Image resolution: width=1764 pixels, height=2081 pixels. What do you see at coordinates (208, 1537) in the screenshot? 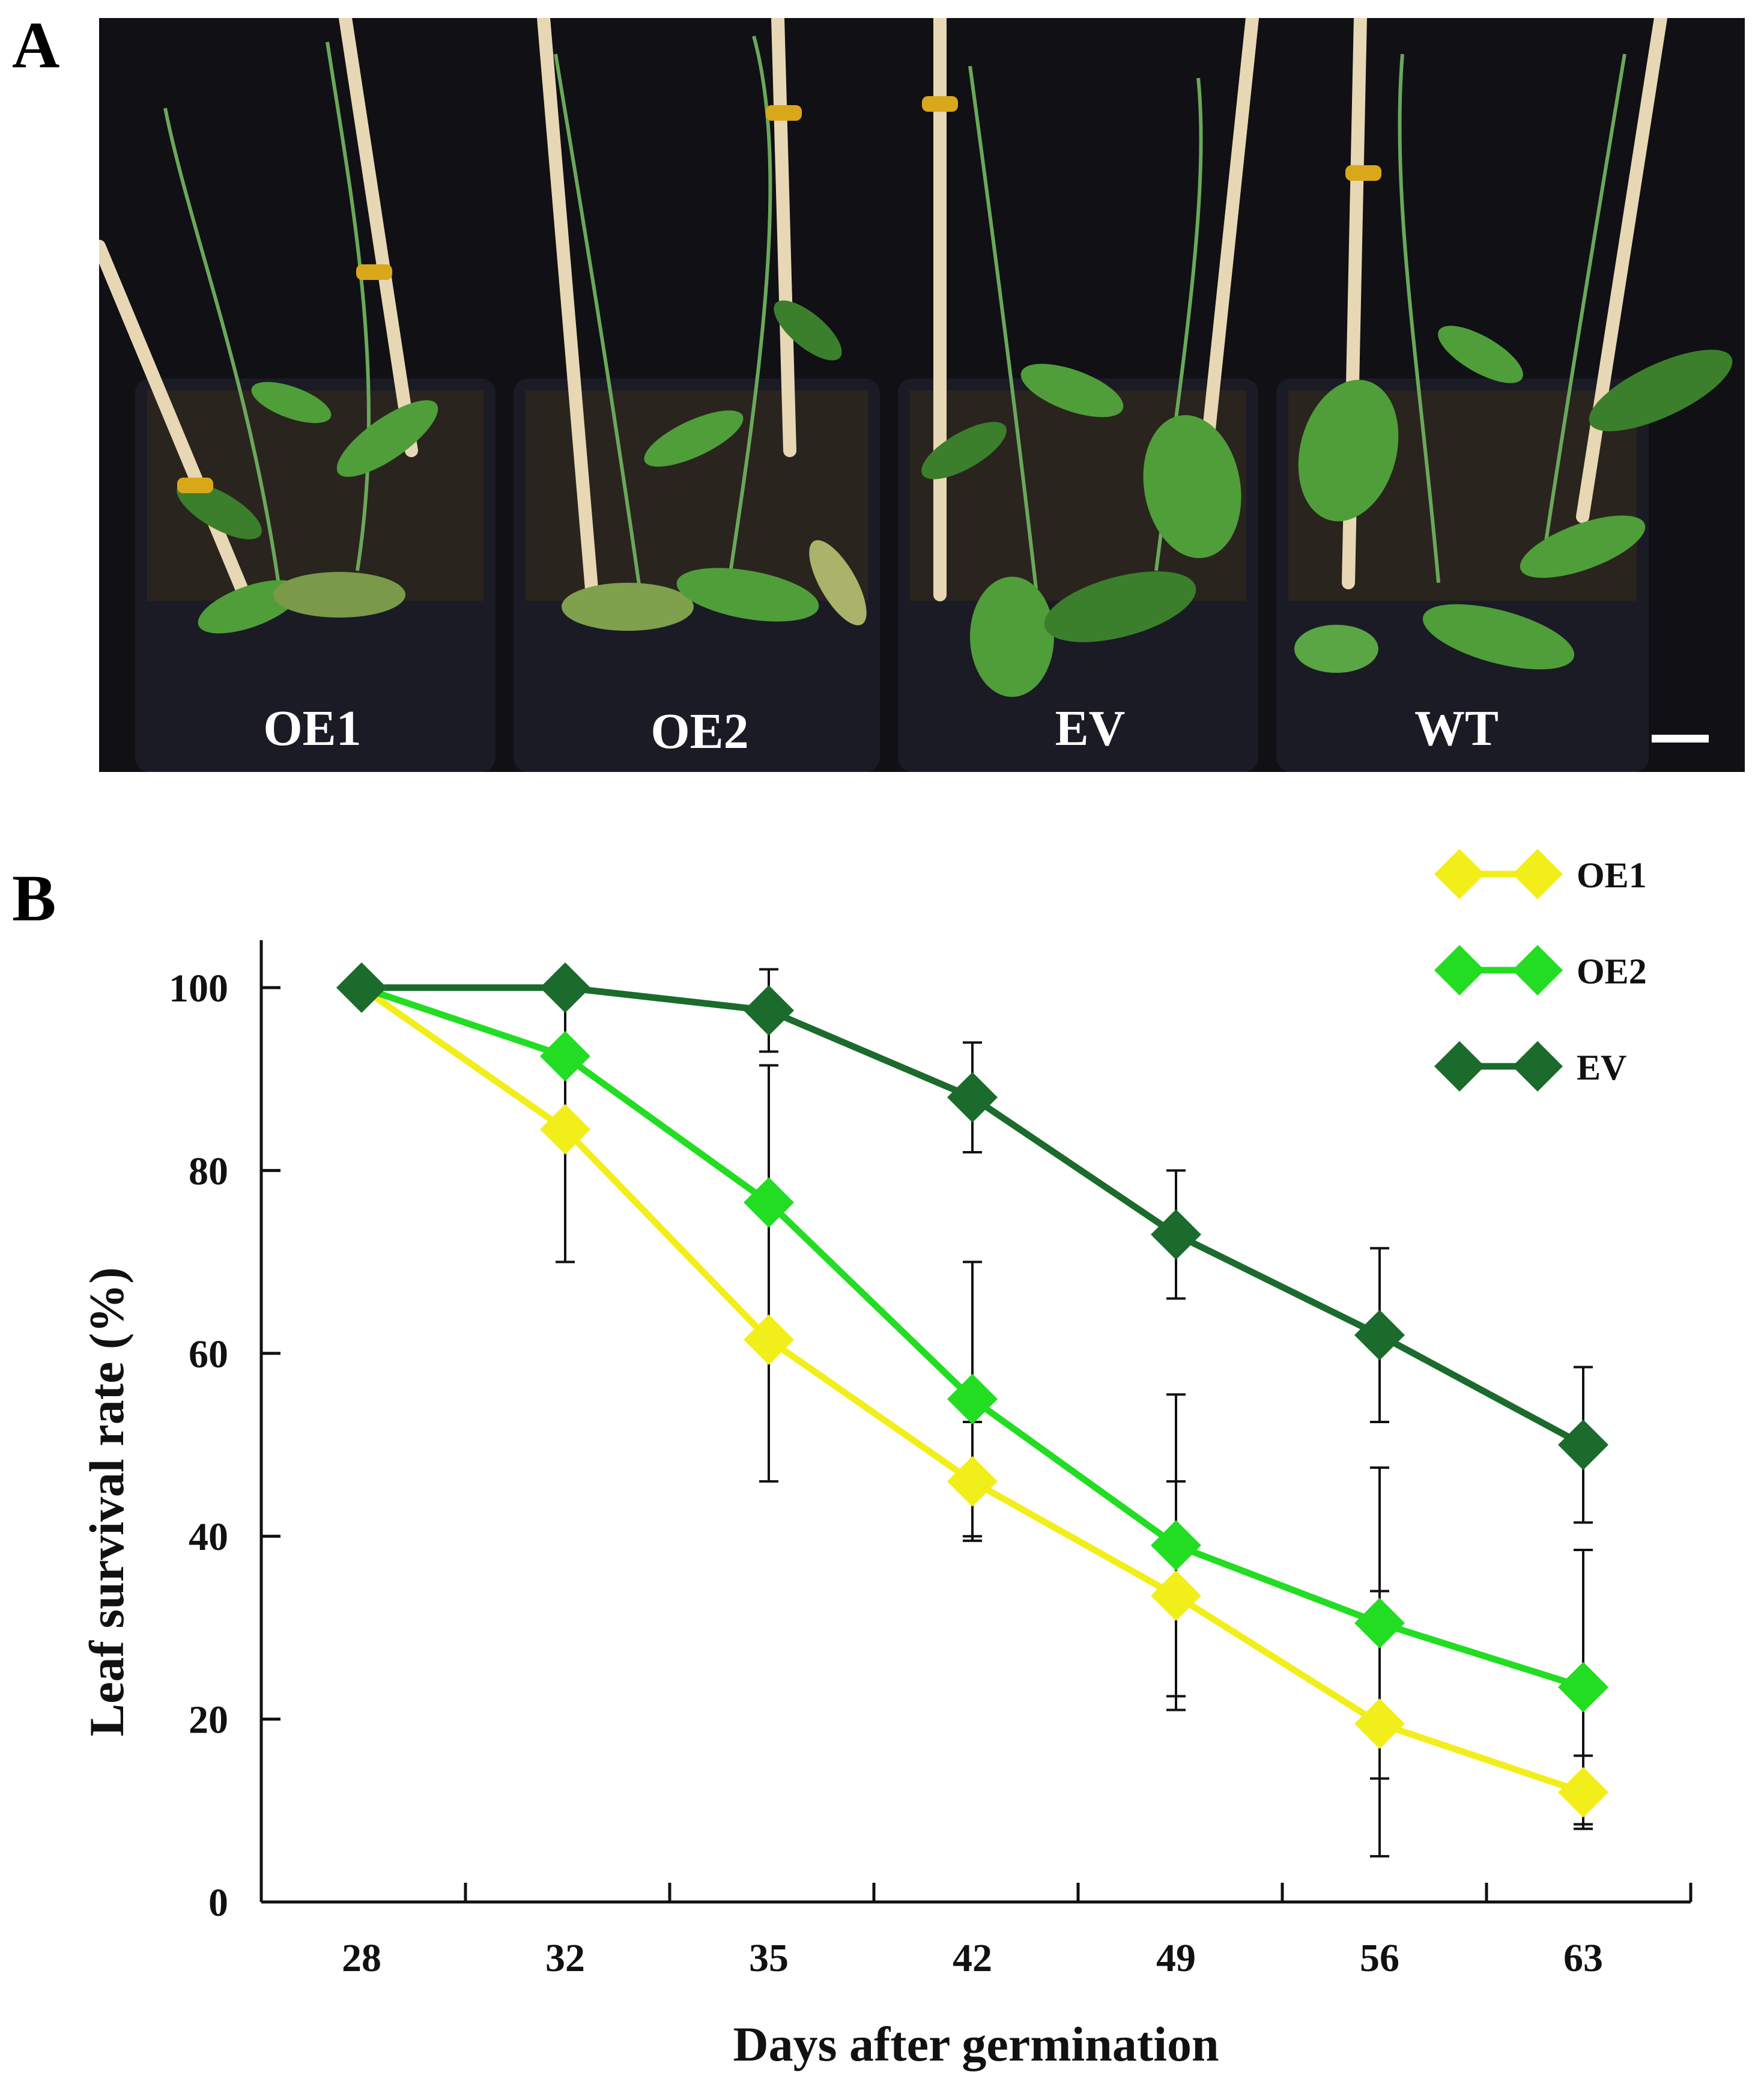
I see `y-tick-label: 40` at bounding box center [208, 1537].